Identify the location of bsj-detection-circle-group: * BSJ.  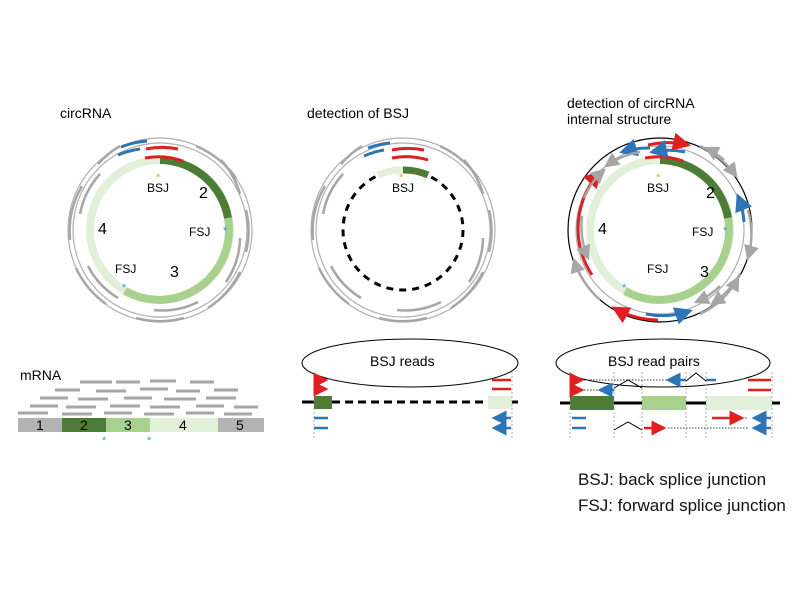
(403, 230).